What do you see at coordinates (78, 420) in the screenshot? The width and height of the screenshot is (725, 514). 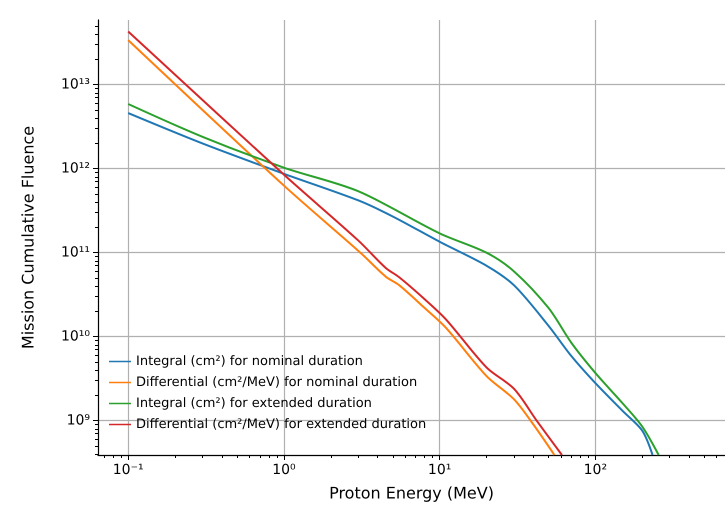 I see `y-tick-label: 10⁹` at bounding box center [78, 420].